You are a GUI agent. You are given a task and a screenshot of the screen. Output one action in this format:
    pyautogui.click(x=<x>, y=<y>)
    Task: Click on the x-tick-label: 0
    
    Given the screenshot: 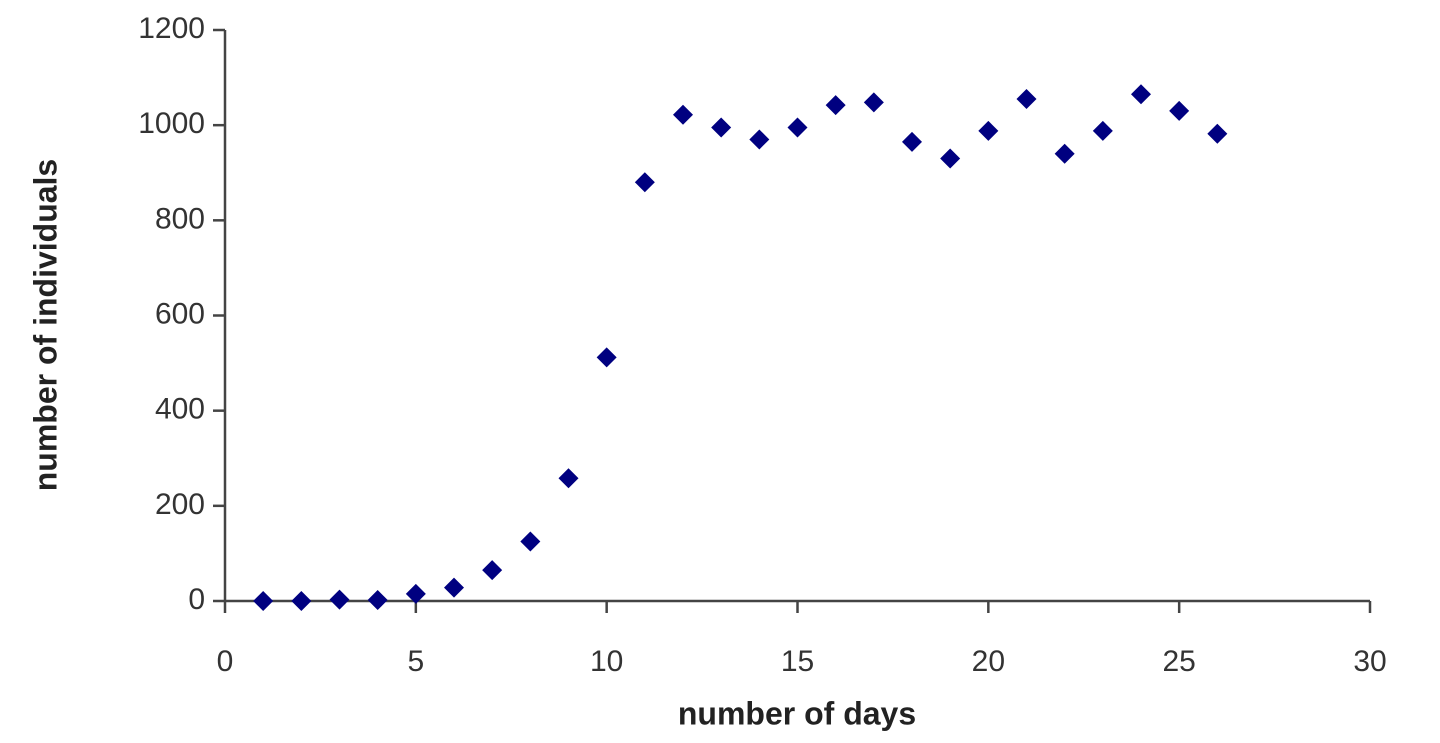 What is the action you would take?
    pyautogui.click(x=225, y=661)
    